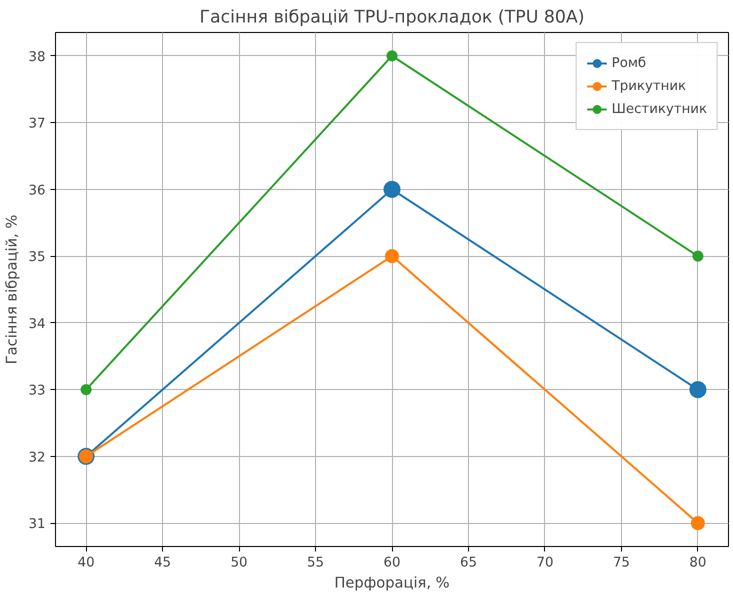 This screenshot has height=594, width=733. What do you see at coordinates (86, 563) in the screenshot?
I see `x-tick-label: 40` at bounding box center [86, 563].